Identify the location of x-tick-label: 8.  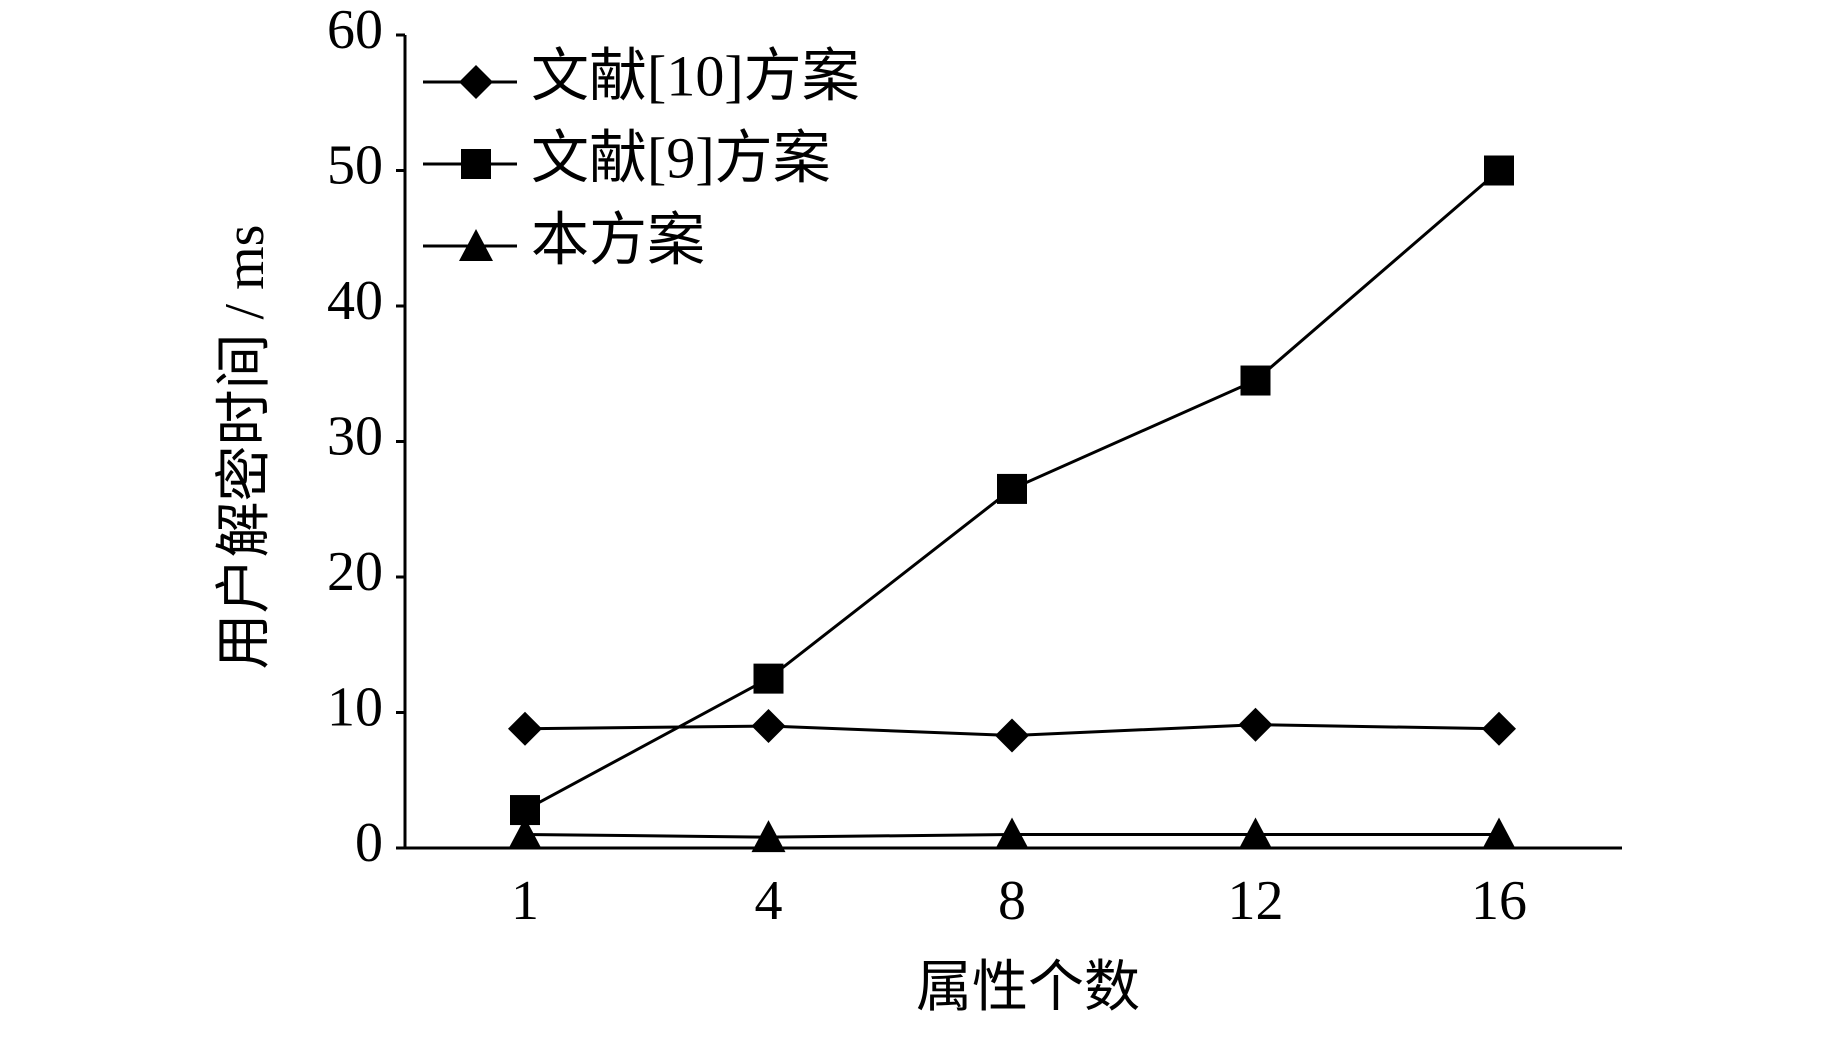
(1012, 901).